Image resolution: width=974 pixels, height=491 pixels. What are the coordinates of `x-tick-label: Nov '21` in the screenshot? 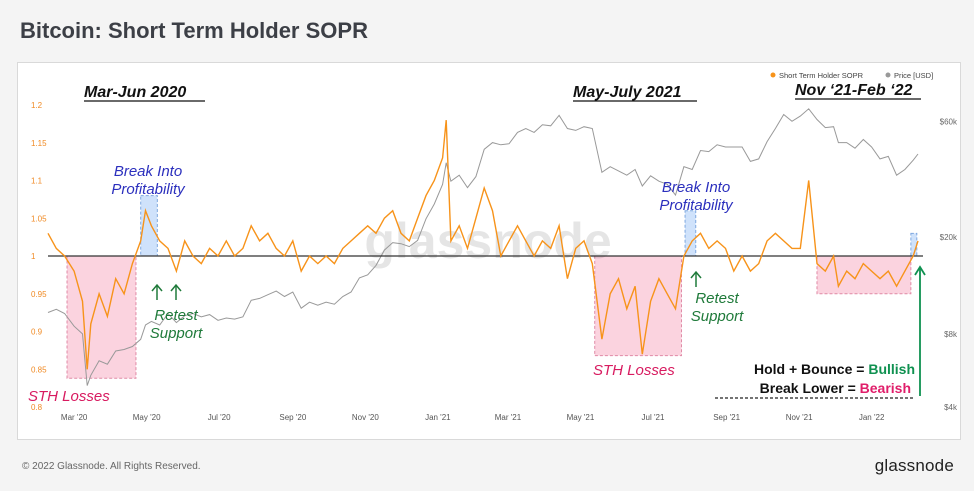 It's located at (799, 417).